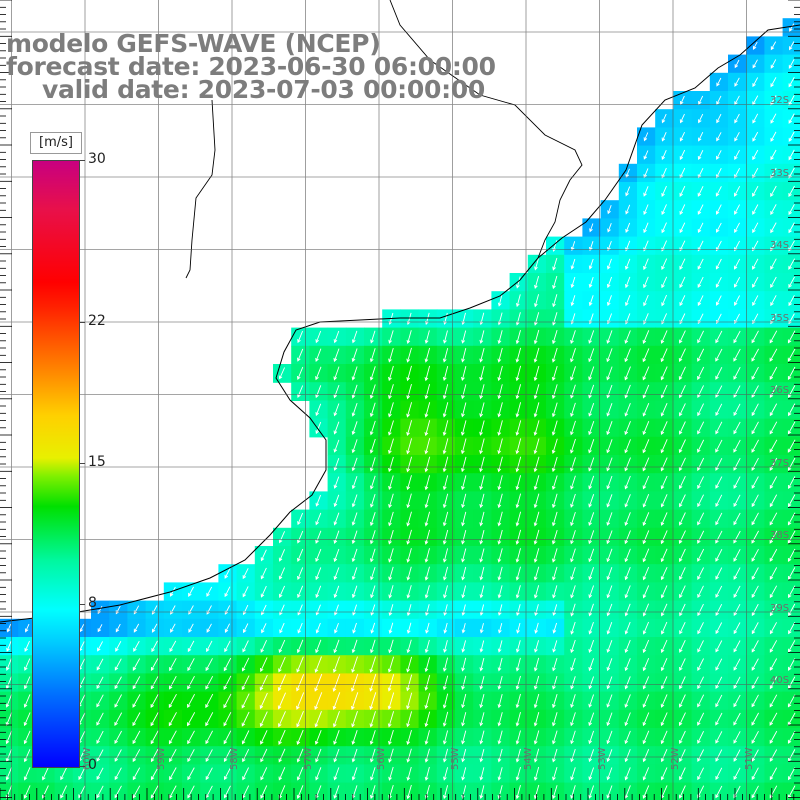 Image resolution: width=800 pixels, height=800 pixels. Describe the element at coordinates (97, 159) in the screenshot. I see `legend-tick-label: 30` at that location.